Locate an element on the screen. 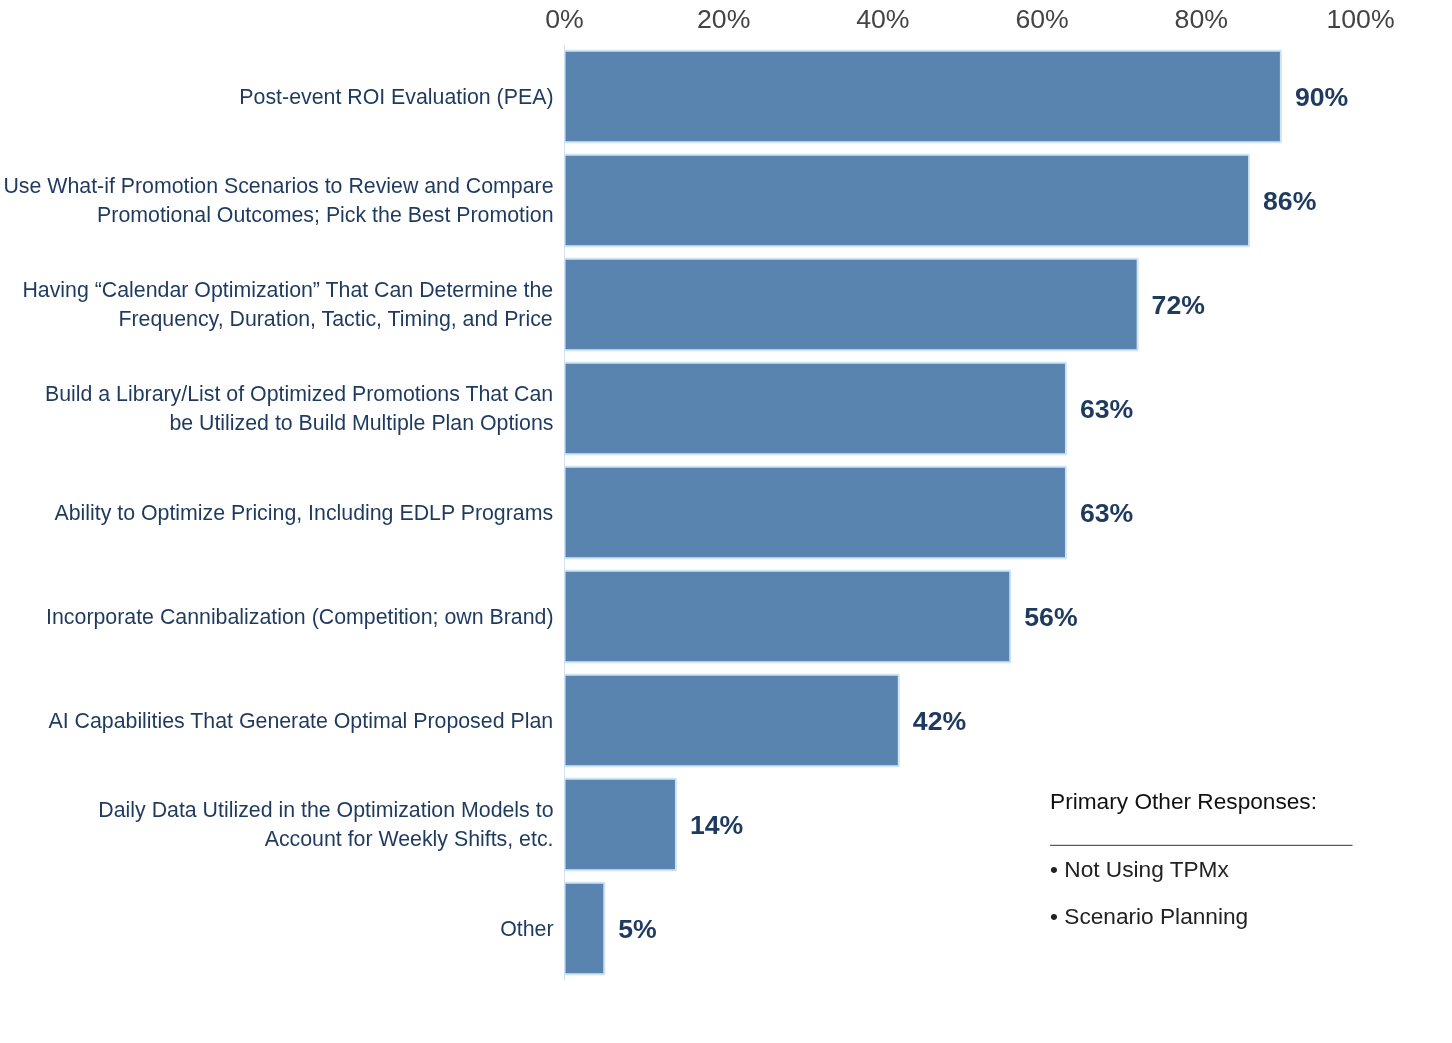 This screenshot has width=1452, height=1043. x-tick-label: 80% is located at coordinates (1201, 18).